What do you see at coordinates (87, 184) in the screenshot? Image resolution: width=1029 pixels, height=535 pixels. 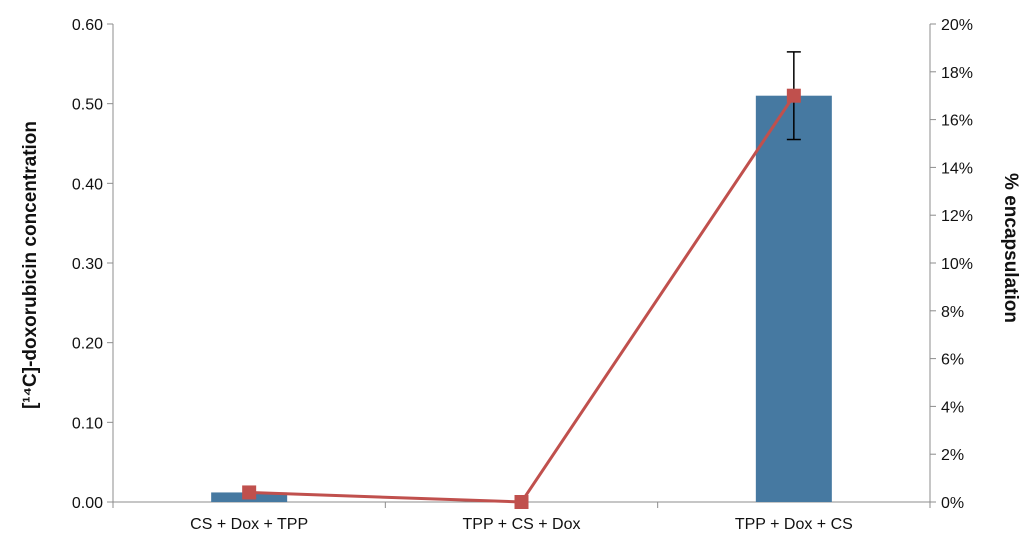 I see `left-tick-label: 0.40` at bounding box center [87, 184].